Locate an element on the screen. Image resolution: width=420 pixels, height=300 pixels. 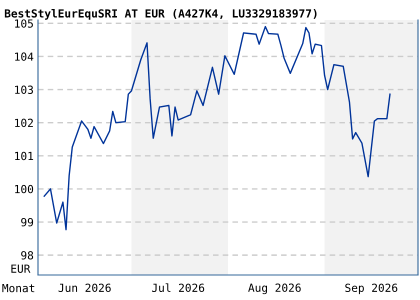
x-axis-title: Monat is located at coordinates (18, 288).